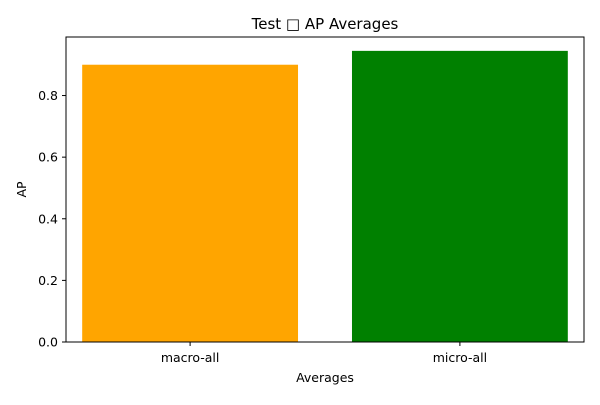 The width and height of the screenshot is (600, 405). I want to click on y-tick-label: 0.2, so click(48, 280).